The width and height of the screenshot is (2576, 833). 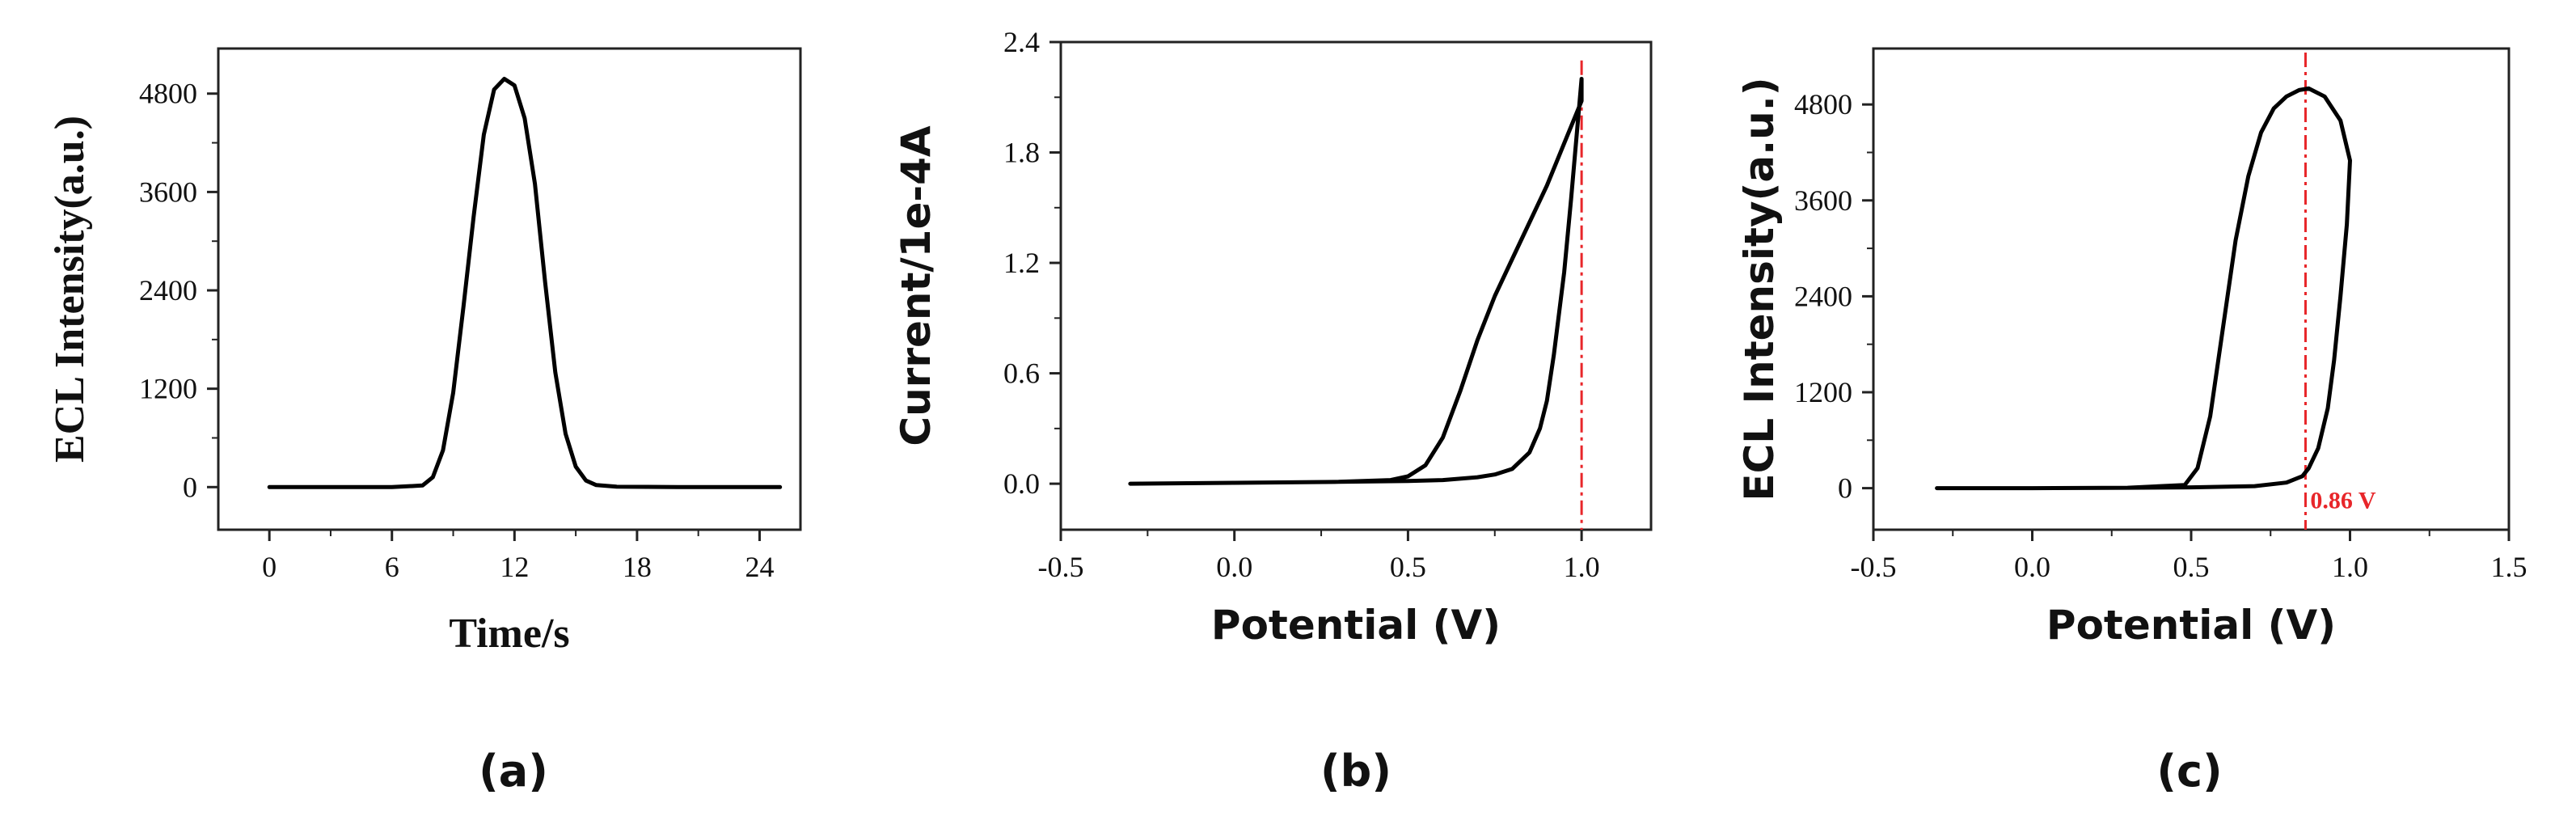 I want to click on y-tick-label: 0.6, so click(x=1021, y=374).